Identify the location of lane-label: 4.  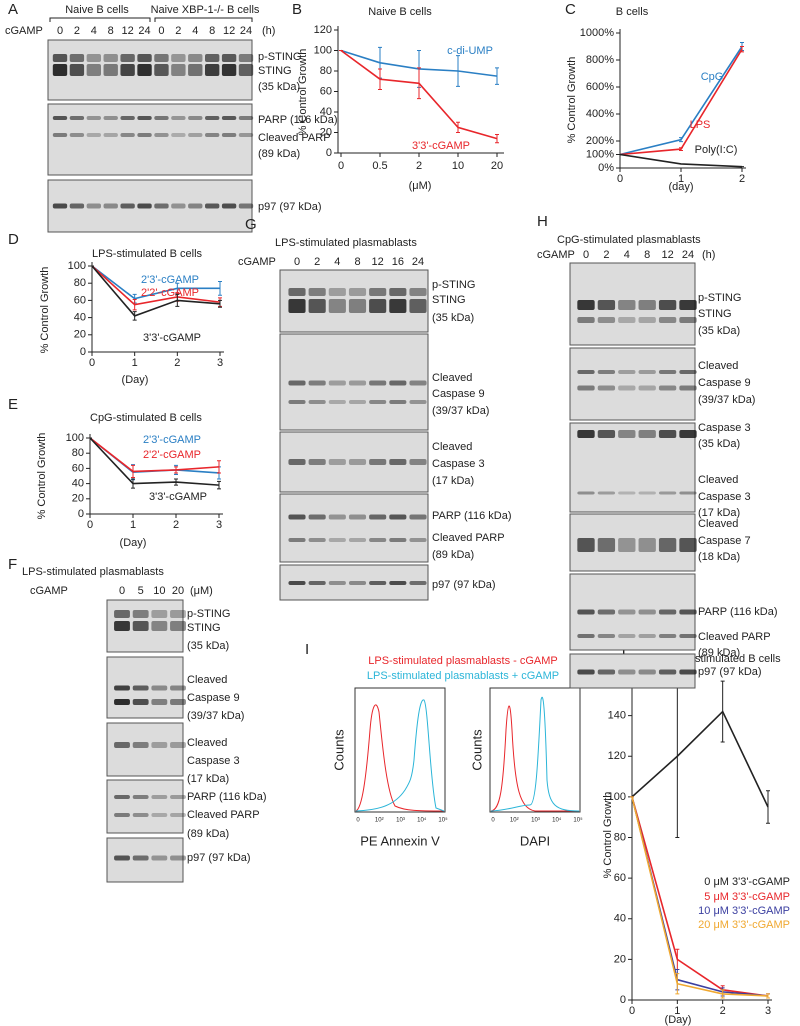
(195, 31).